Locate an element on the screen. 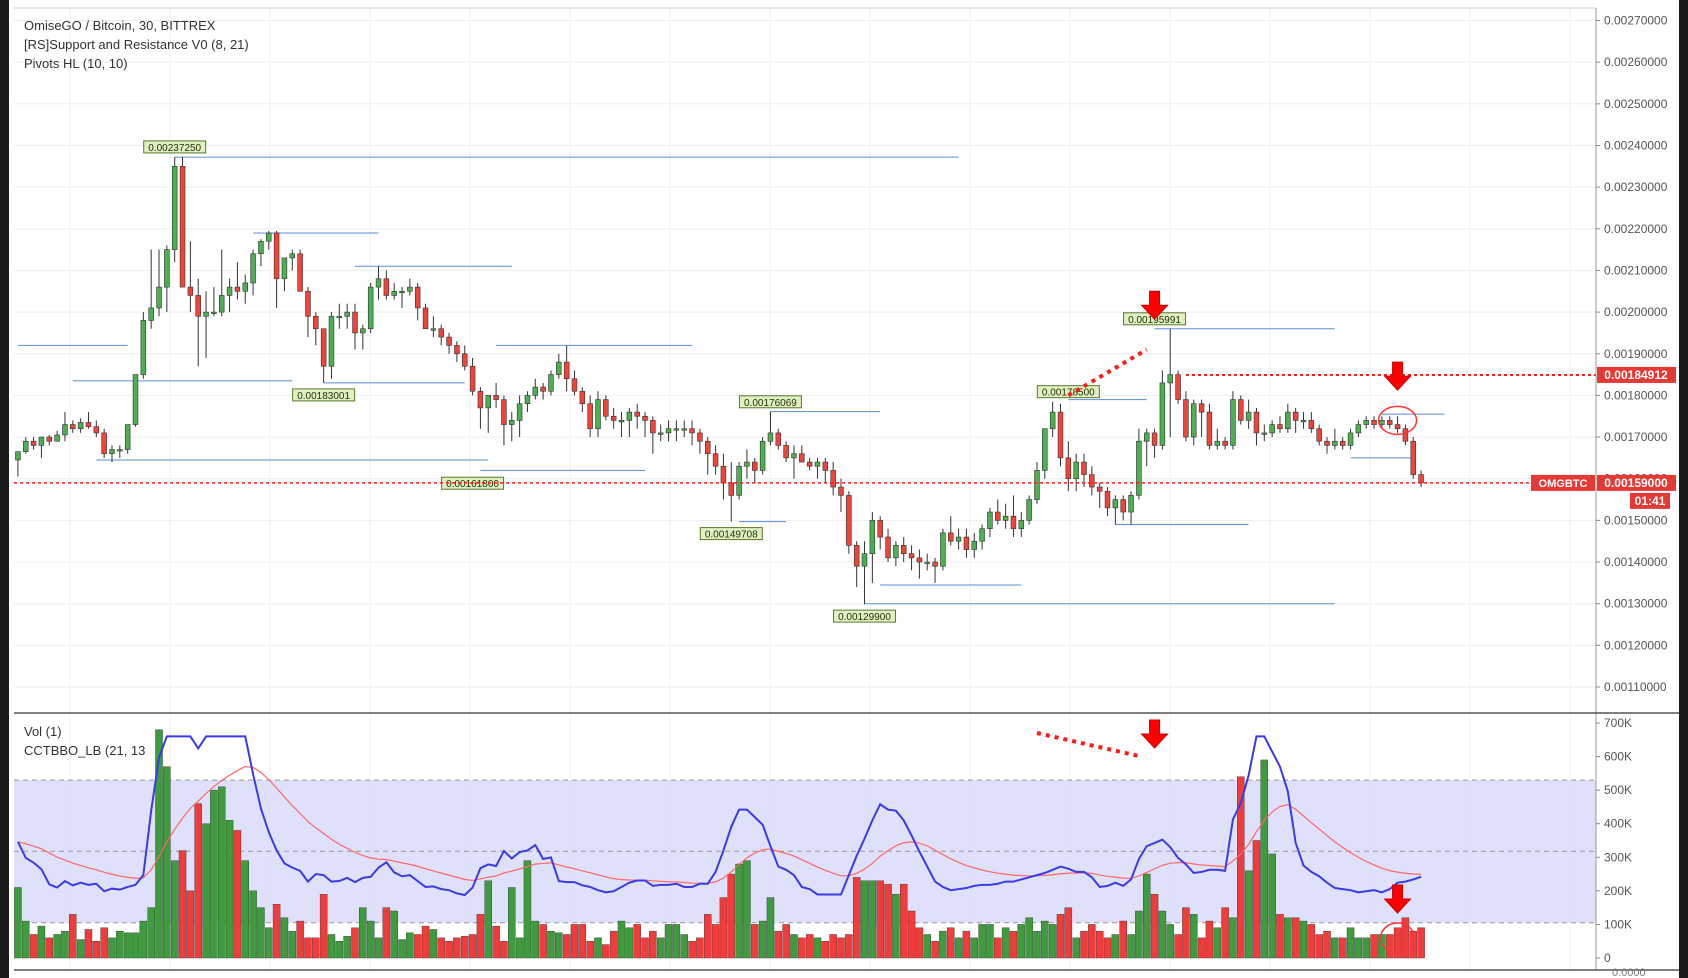 This screenshot has width=1688, height=978. pivot-label: 0.00161800 is located at coordinates (472, 484).